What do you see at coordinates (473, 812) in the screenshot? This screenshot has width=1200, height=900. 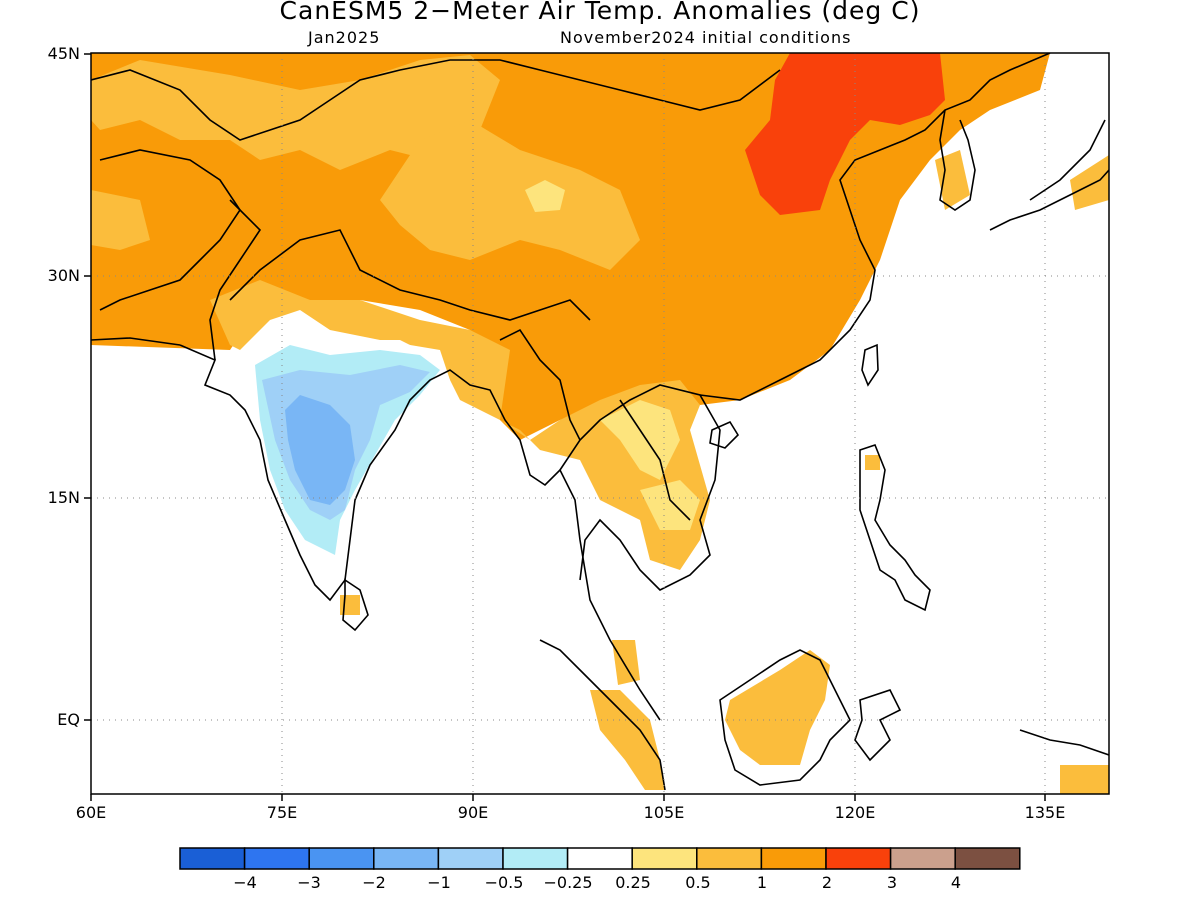 I see `lon-label-90e: 90E` at bounding box center [473, 812].